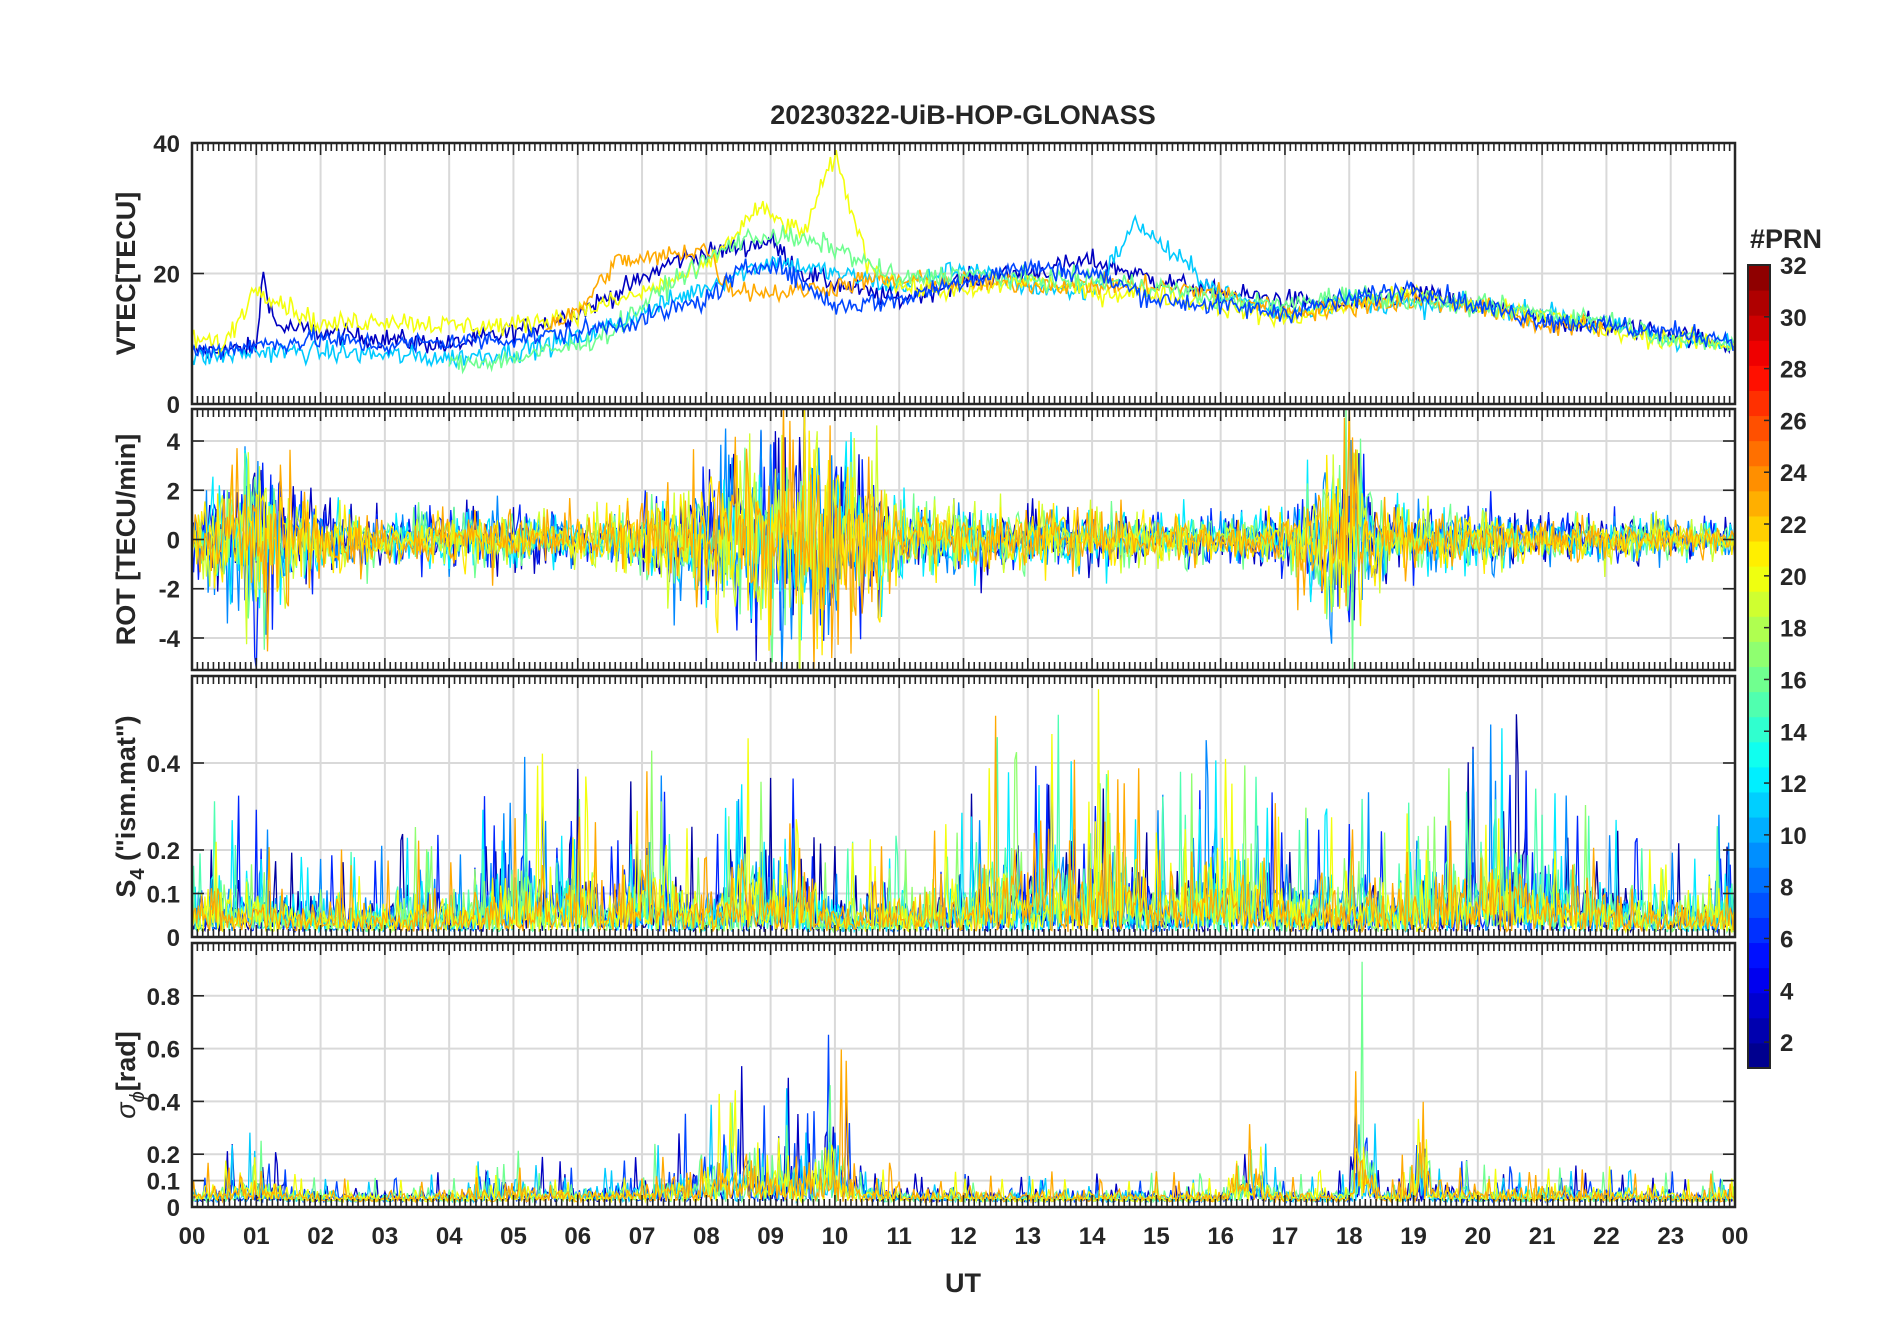 The height and width of the screenshot is (1330, 1902). What do you see at coordinates (963, 1283) in the screenshot?
I see `x-axis-label: UT` at bounding box center [963, 1283].